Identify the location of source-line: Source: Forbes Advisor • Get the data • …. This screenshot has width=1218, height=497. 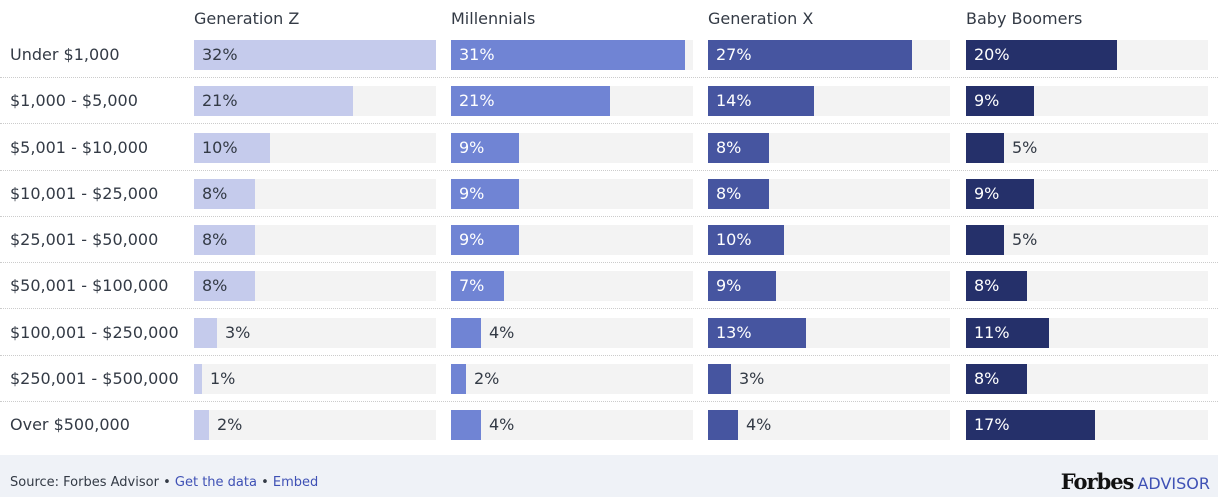
(164, 482).